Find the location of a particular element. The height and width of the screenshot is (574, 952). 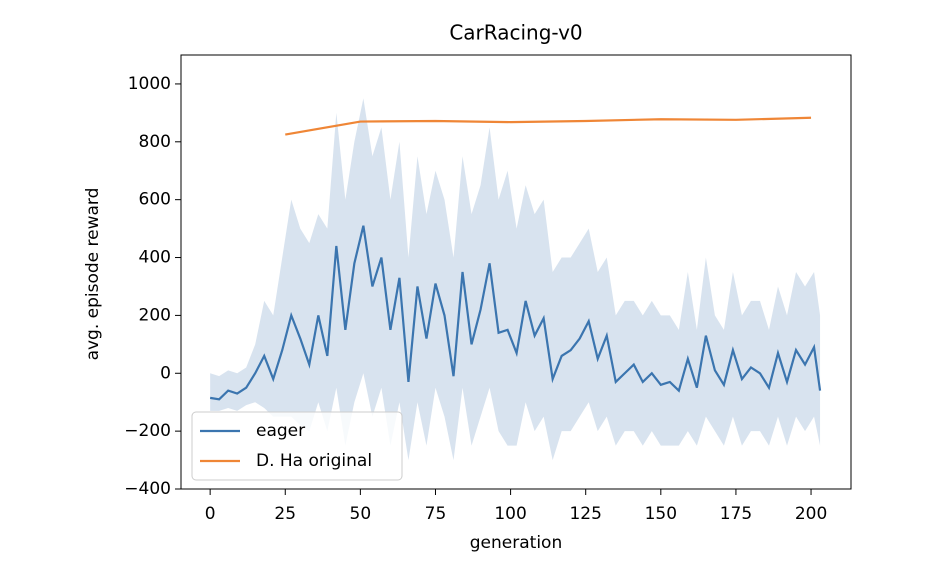

legend-box is located at coordinates (297, 446).